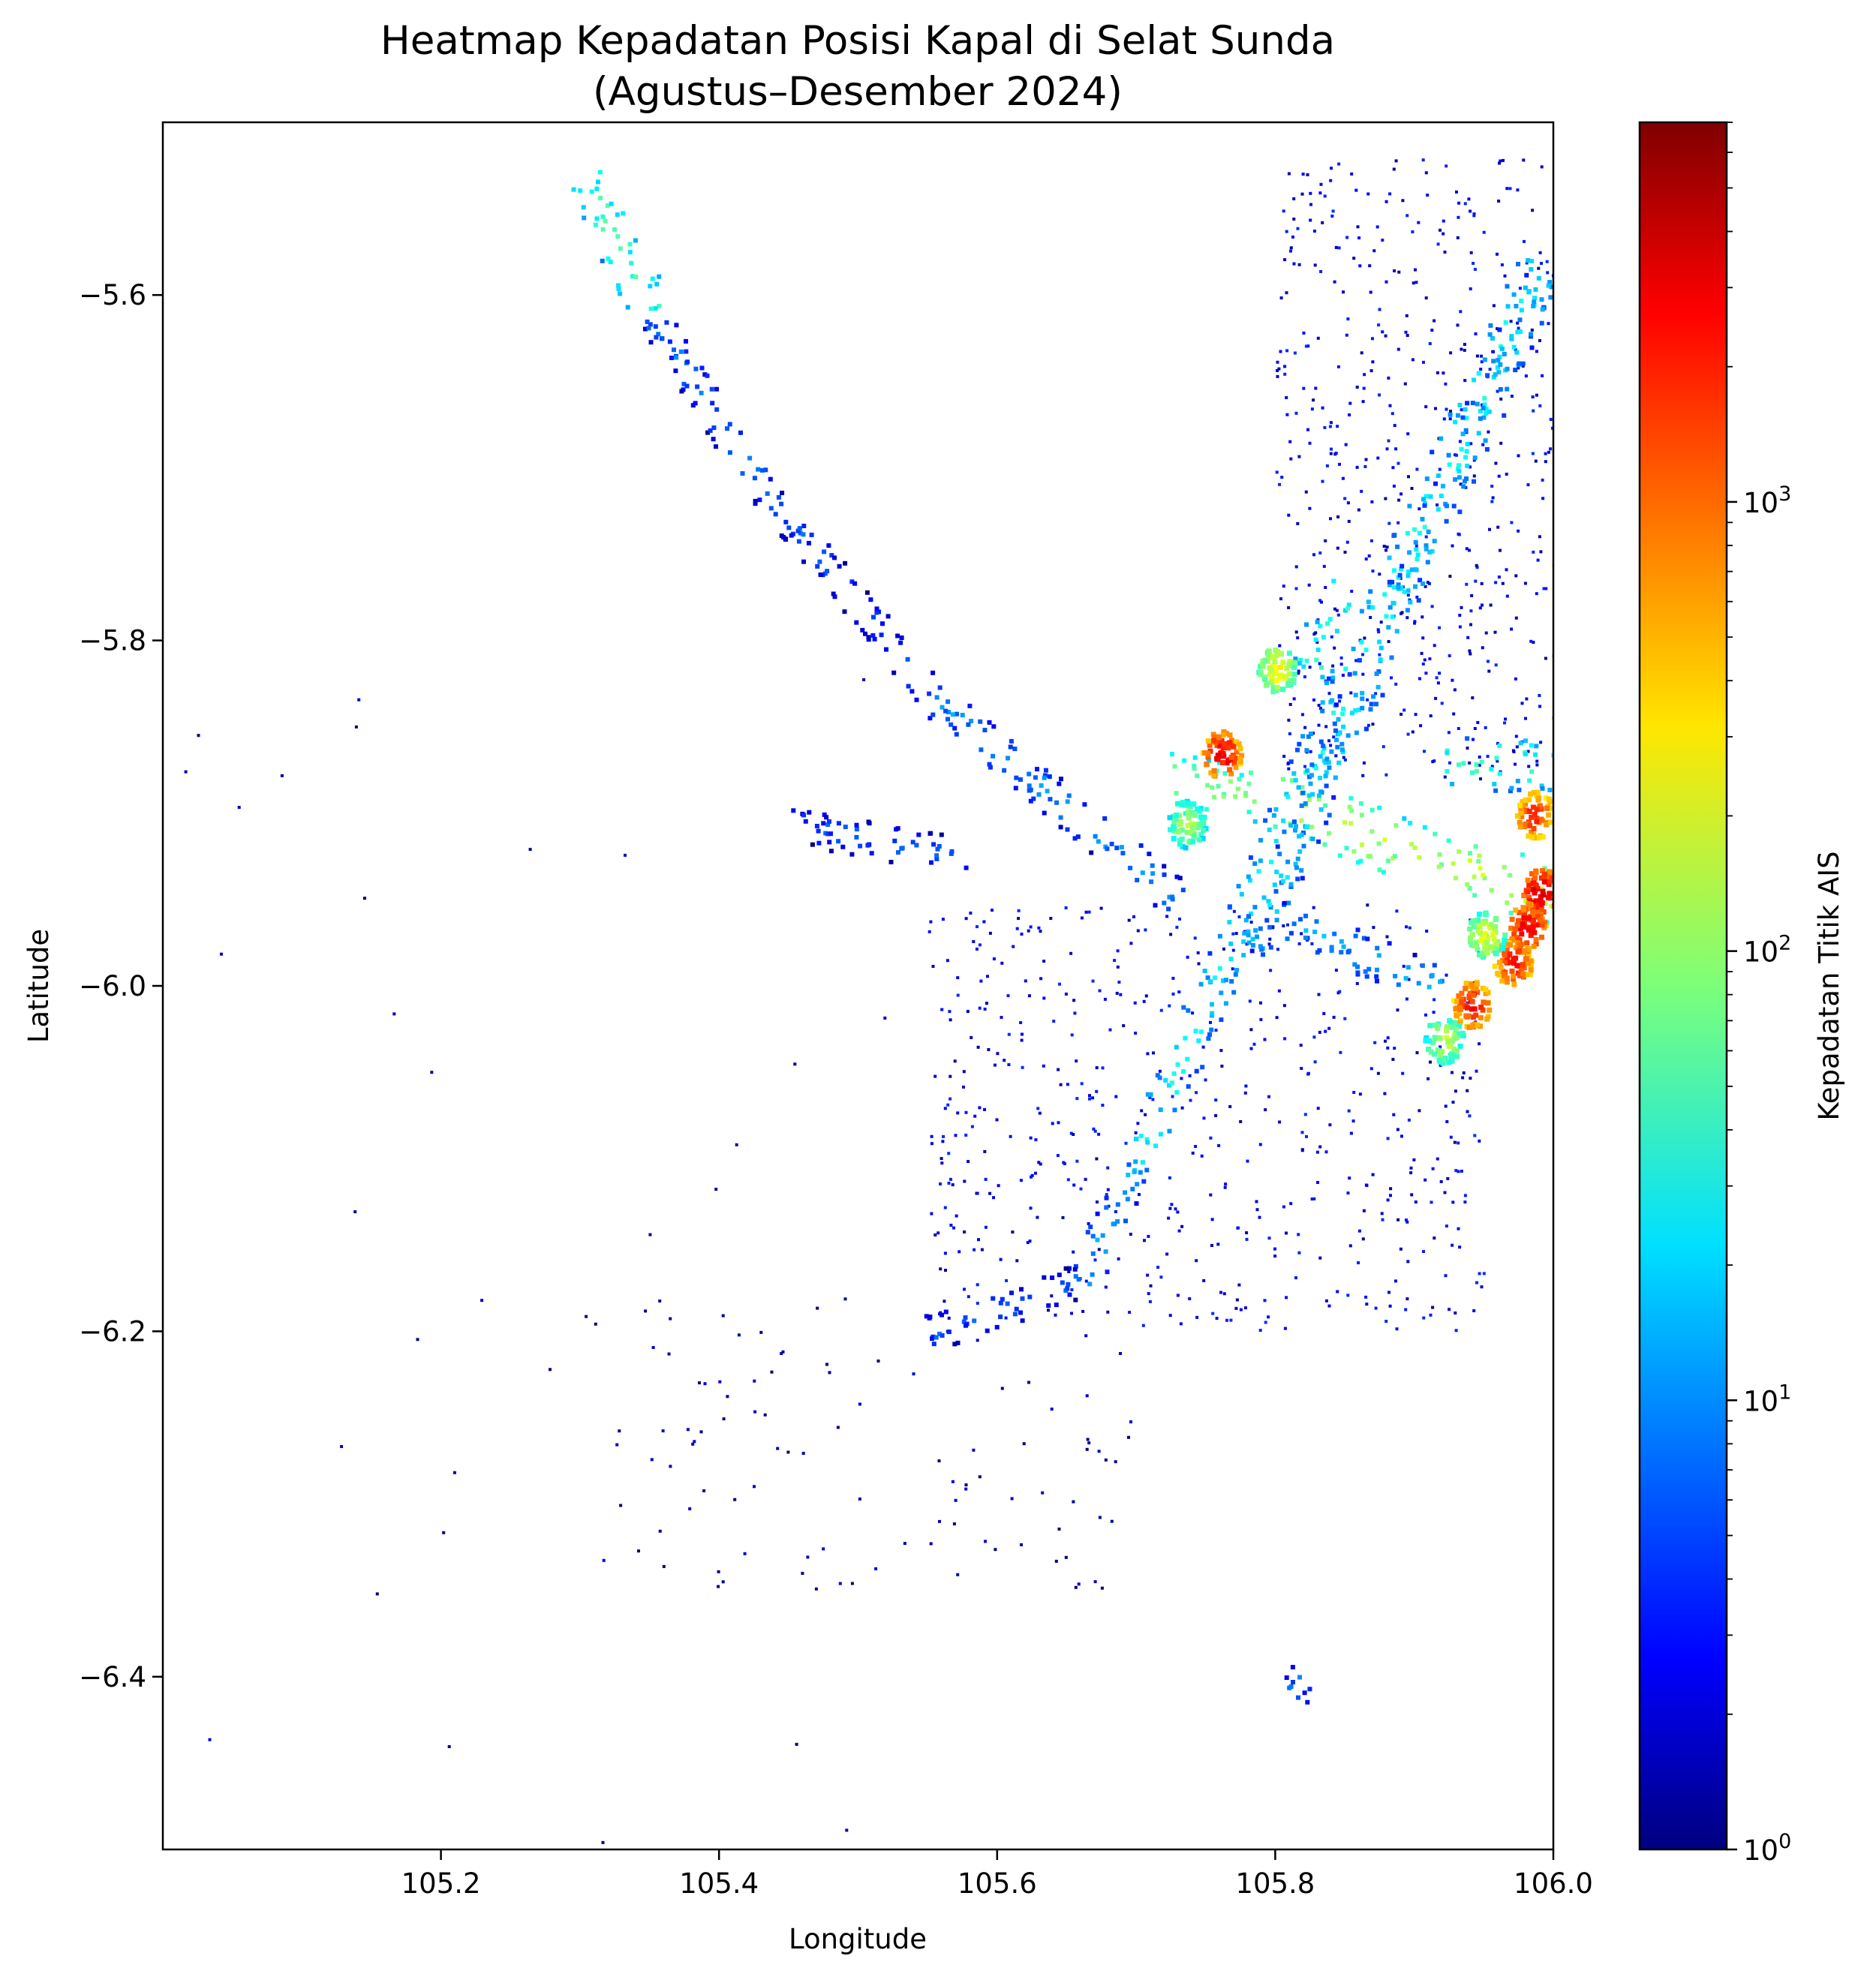 Image resolution: width=1876 pixels, height=1977 pixels. Describe the element at coordinates (1416, 569) in the screenshot. I see `density-cell-2052` at that location.